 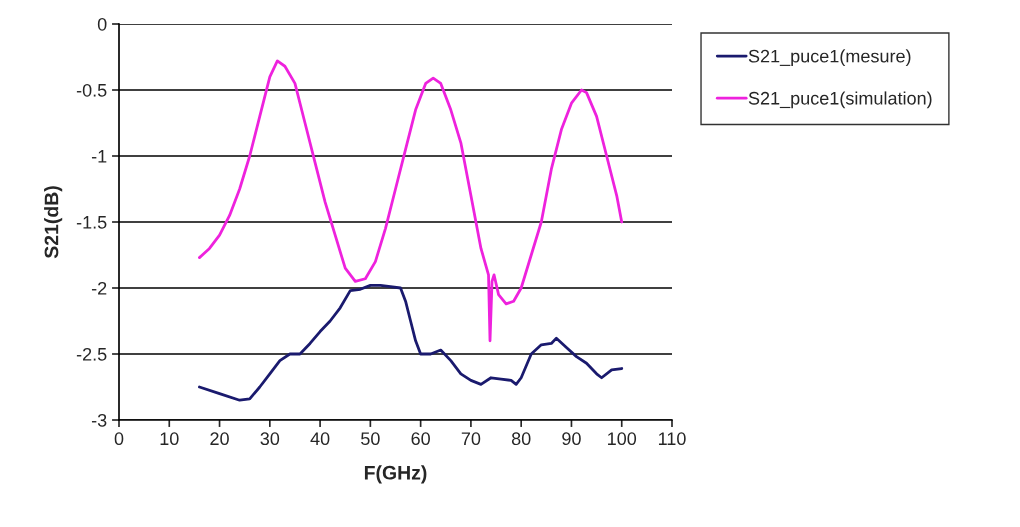 I want to click on x-tick-label: 60, so click(x=420, y=439).